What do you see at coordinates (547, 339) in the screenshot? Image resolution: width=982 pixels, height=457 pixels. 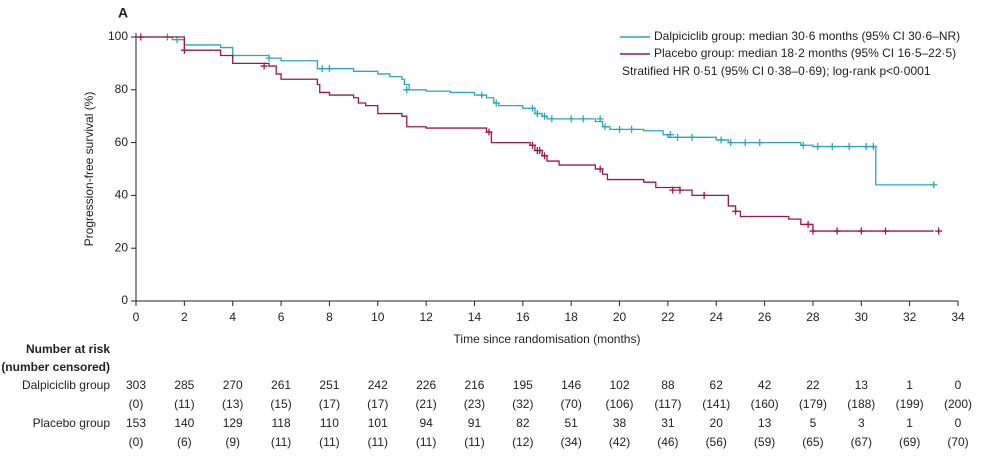 I see `x-axis-label: Time since randomisation (months)` at bounding box center [547, 339].